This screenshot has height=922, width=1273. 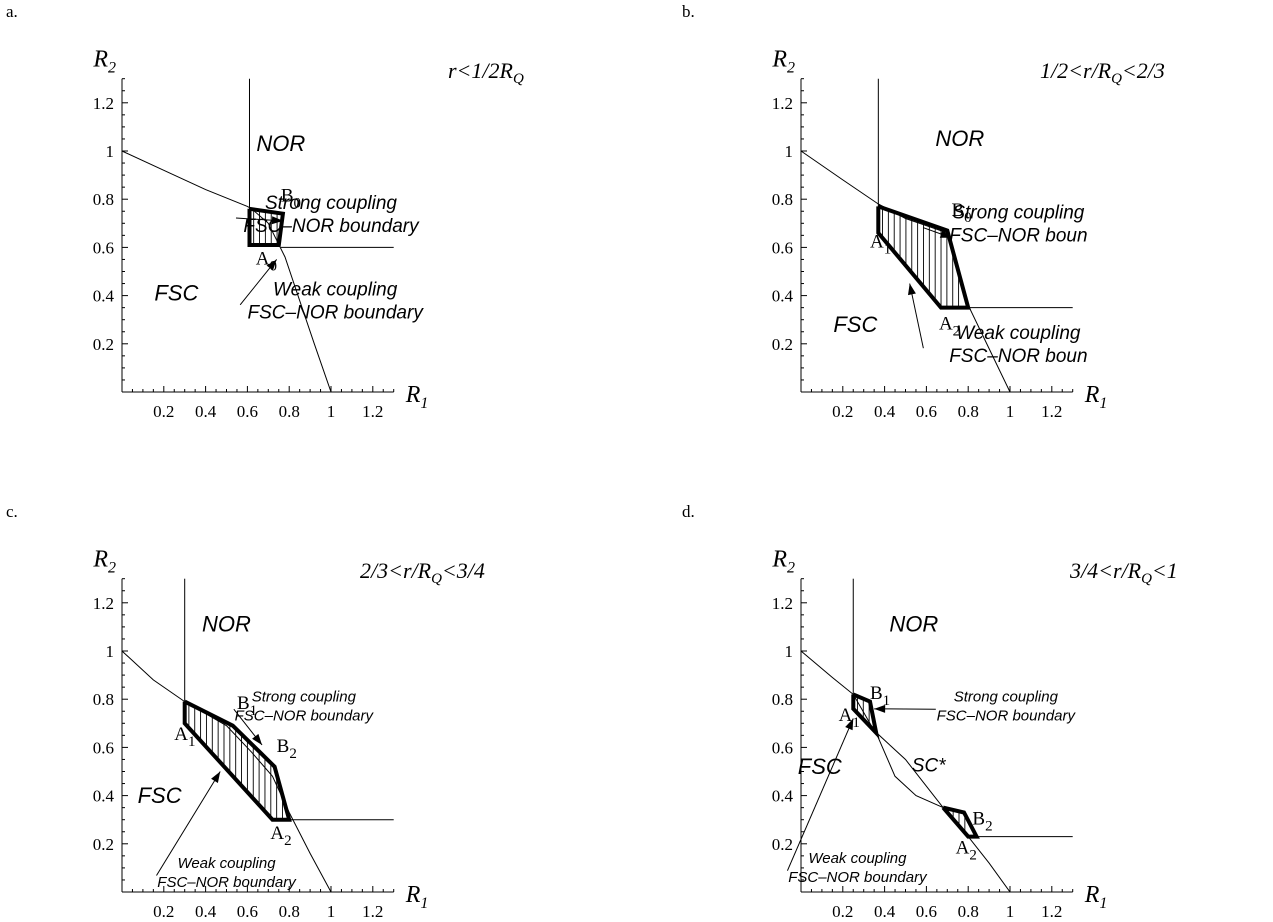 I want to click on y-tick-label: 0.8, so click(x=103, y=699).